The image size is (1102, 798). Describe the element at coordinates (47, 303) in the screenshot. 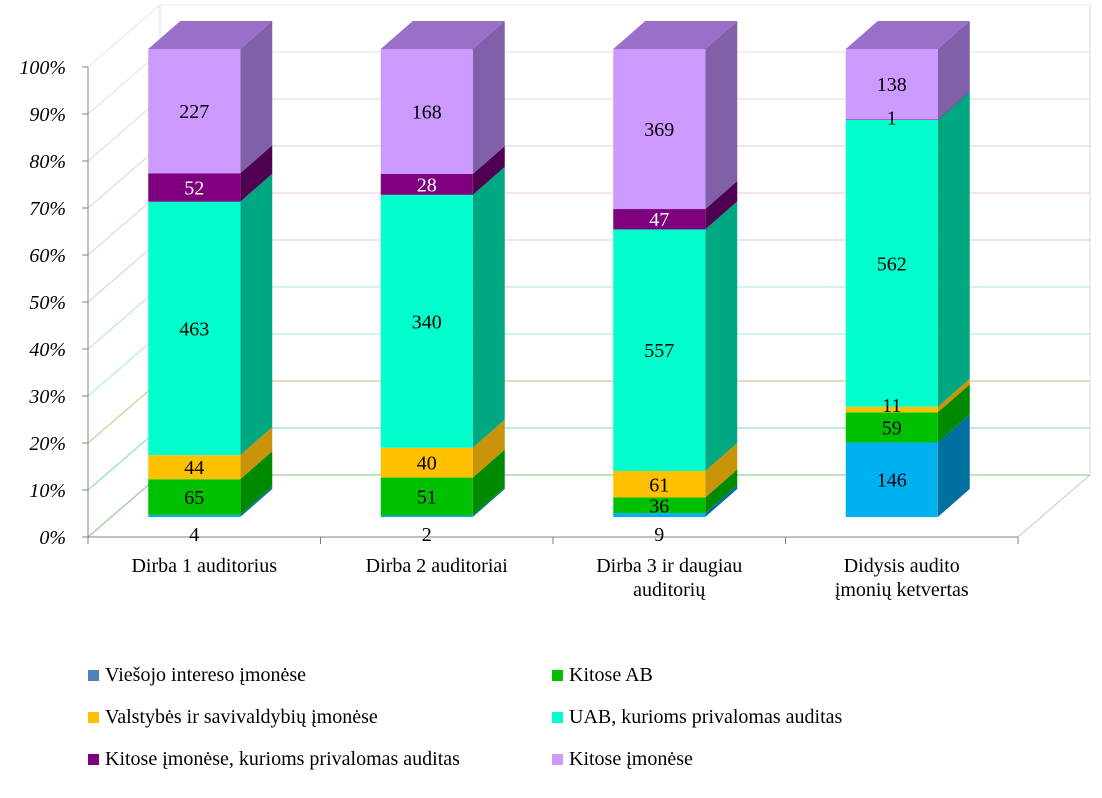

I see `y-tick-label: 50%` at that location.